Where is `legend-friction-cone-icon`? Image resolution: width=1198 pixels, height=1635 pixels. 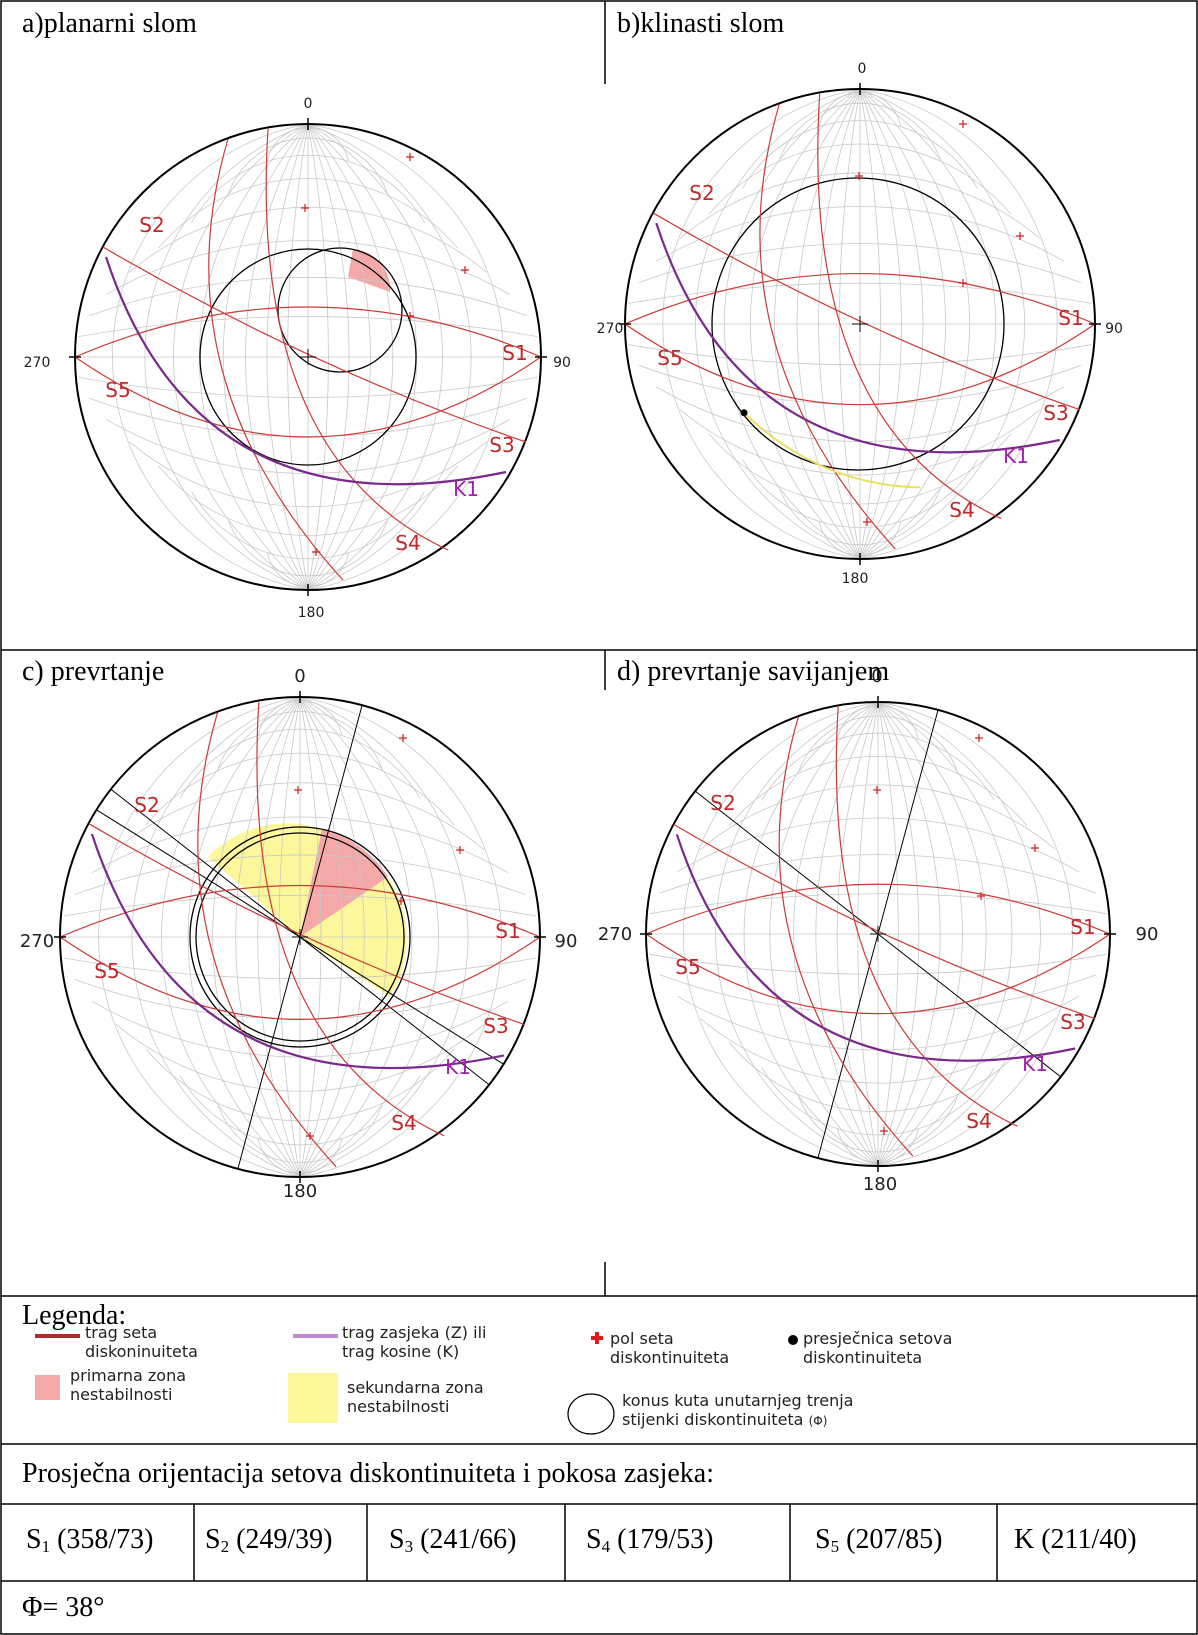 legend-friction-cone-icon is located at coordinates (591, 1414).